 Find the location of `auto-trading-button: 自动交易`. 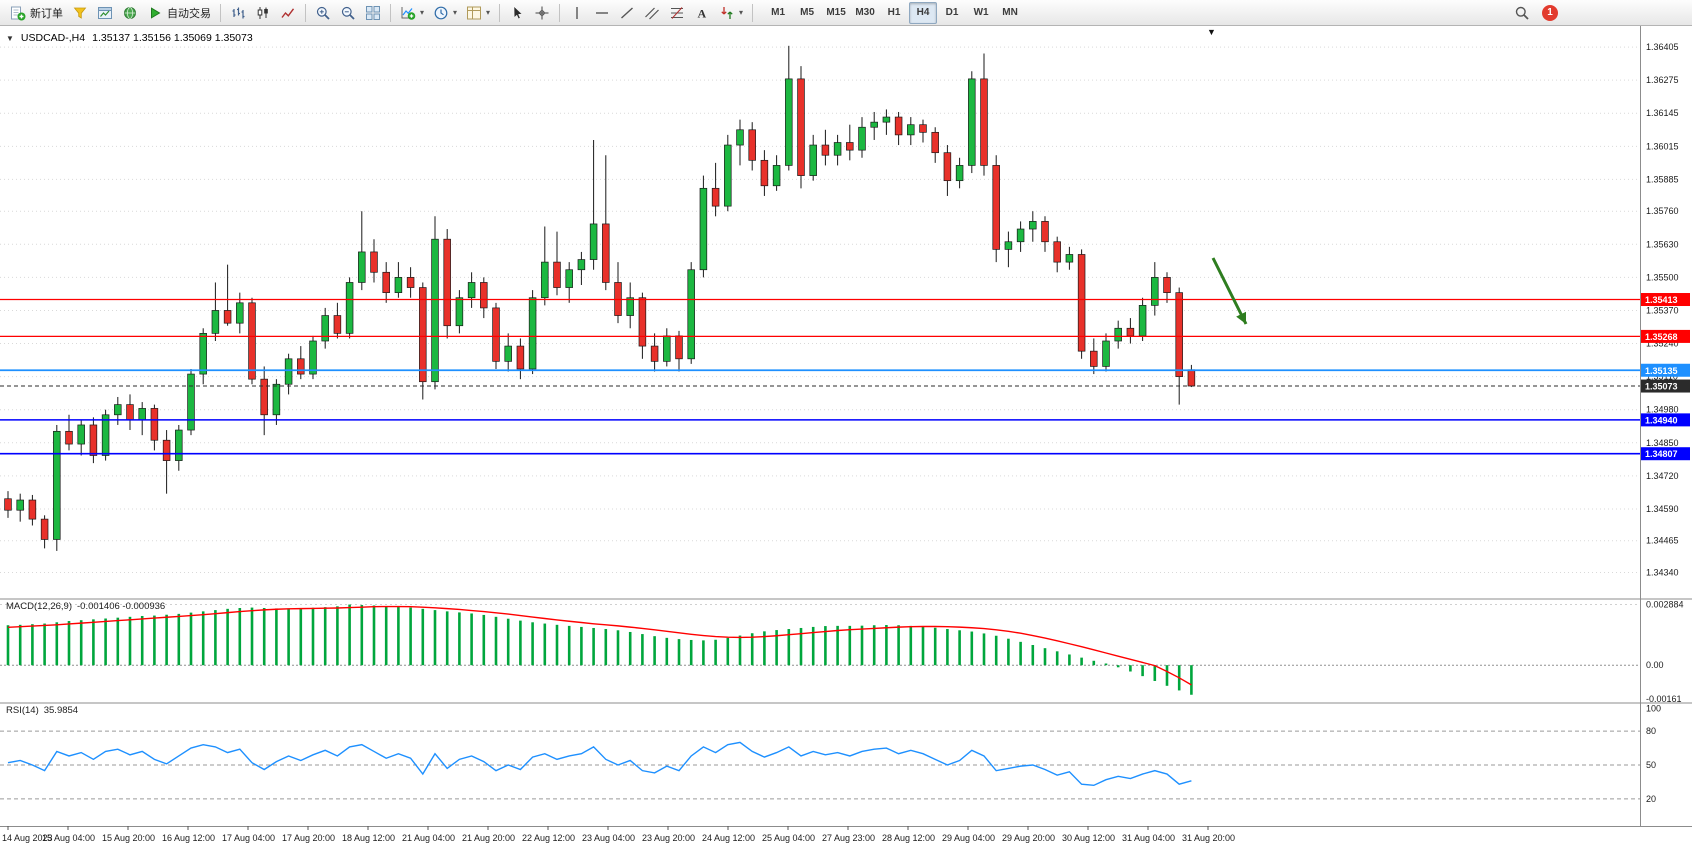

auto-trading-button: 自动交易 is located at coordinates (179, 13).